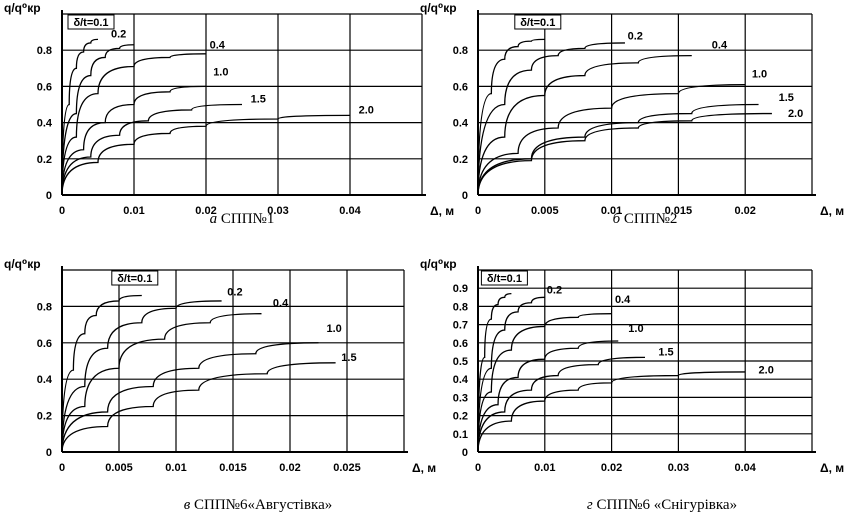 Image resolution: width=852 pixels, height=521 pixels. Describe the element at coordinates (460, 289) in the screenshot. I see `y-tick-label: 0.9` at that location.